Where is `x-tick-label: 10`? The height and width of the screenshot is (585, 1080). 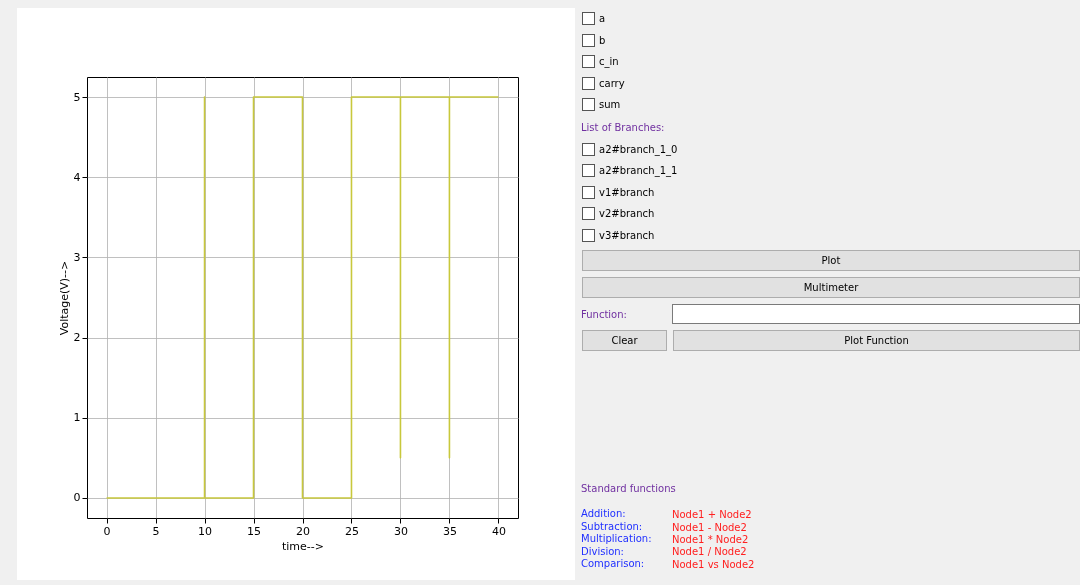 x-tick-label: 10 is located at coordinates (205, 531).